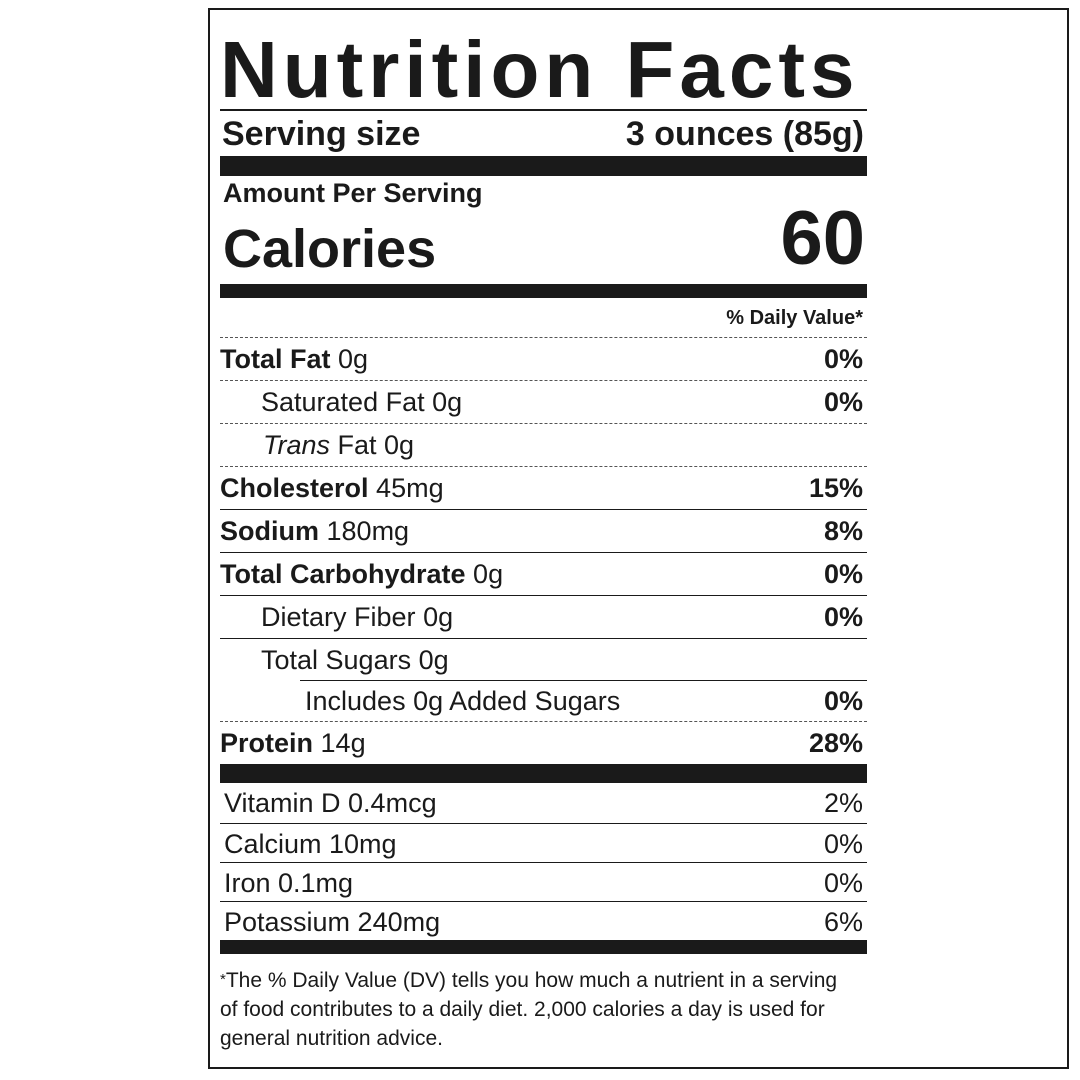 The width and height of the screenshot is (1080, 1080). What do you see at coordinates (540, 69) in the screenshot?
I see `label-title: Nutrition Facts` at bounding box center [540, 69].